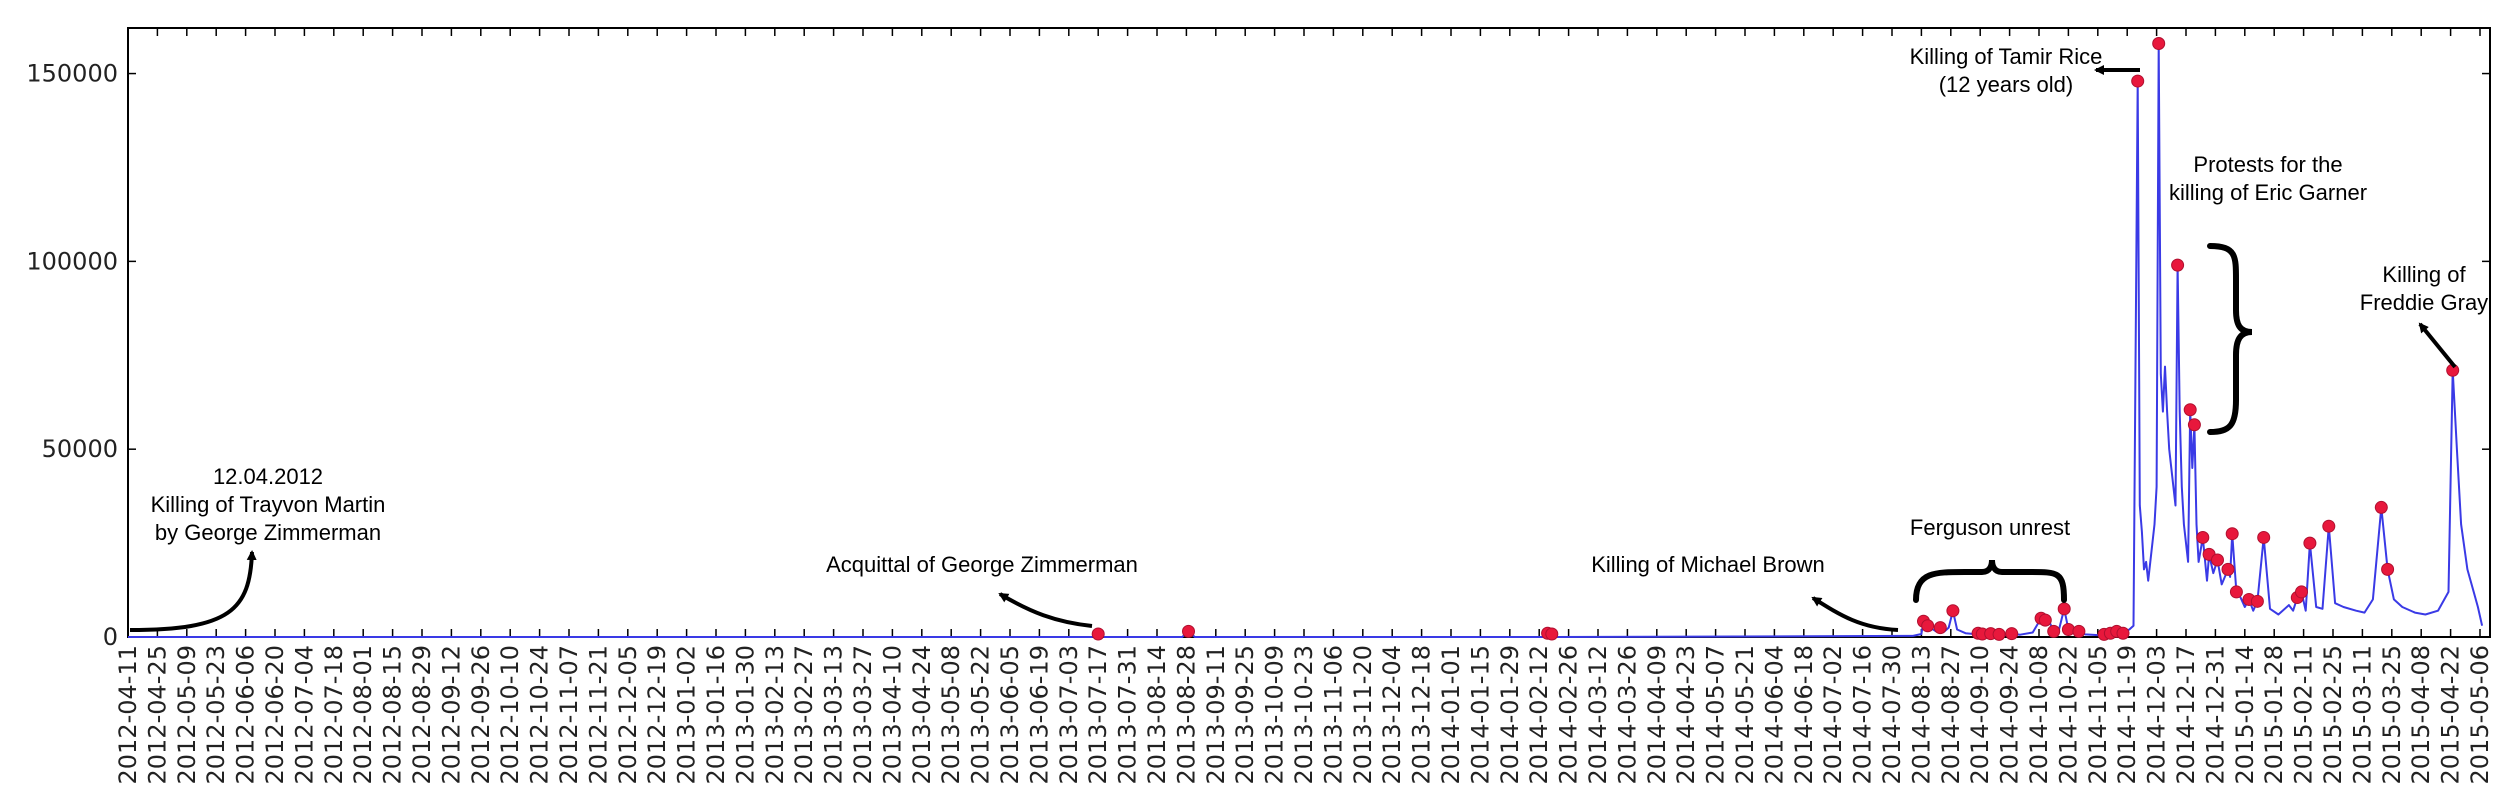  What do you see at coordinates (1039, 714) in the screenshot?
I see `x-tick-label: 2013-06-19` at bounding box center [1039, 714].